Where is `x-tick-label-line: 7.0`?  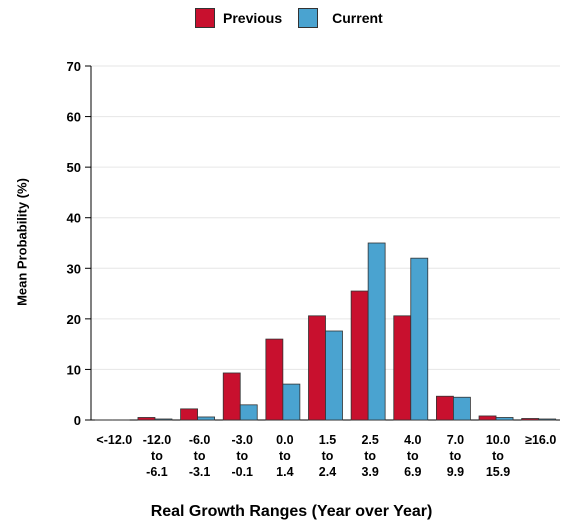 x-tick-label-line: 7.0 is located at coordinates (455, 440).